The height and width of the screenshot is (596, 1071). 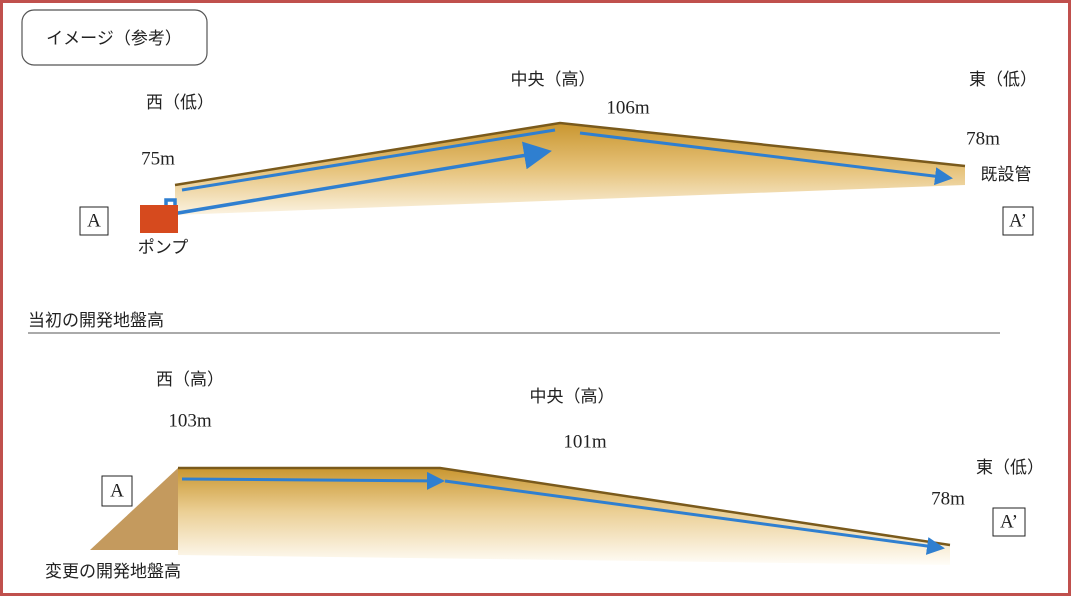 What do you see at coordinates (163, 248) in the screenshot?
I see `pump-label: ポンプ` at bounding box center [163, 248].